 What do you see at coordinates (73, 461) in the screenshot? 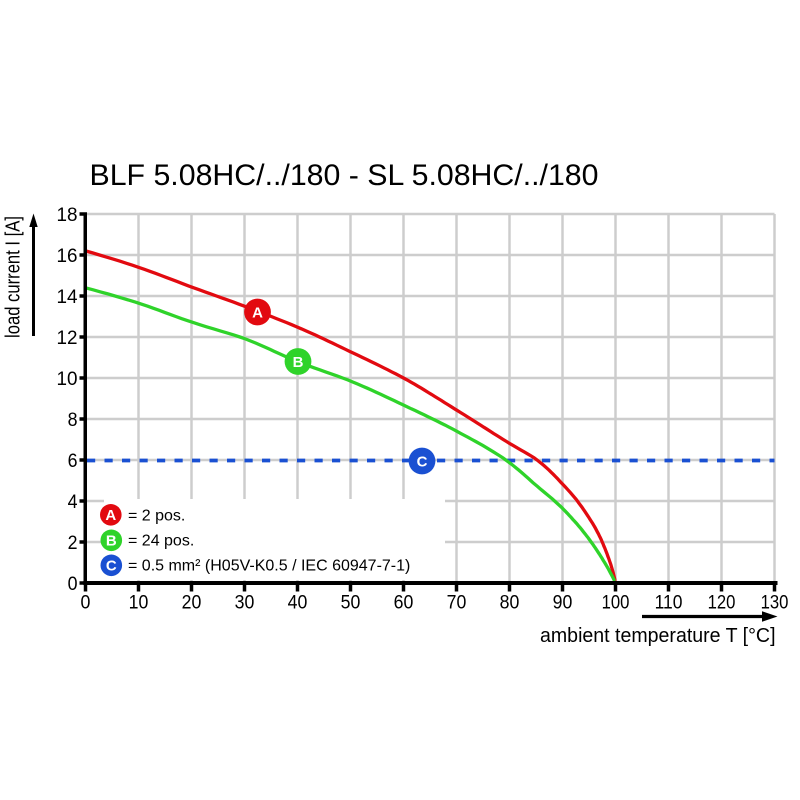
I see `svg-text: 6` at bounding box center [73, 461].